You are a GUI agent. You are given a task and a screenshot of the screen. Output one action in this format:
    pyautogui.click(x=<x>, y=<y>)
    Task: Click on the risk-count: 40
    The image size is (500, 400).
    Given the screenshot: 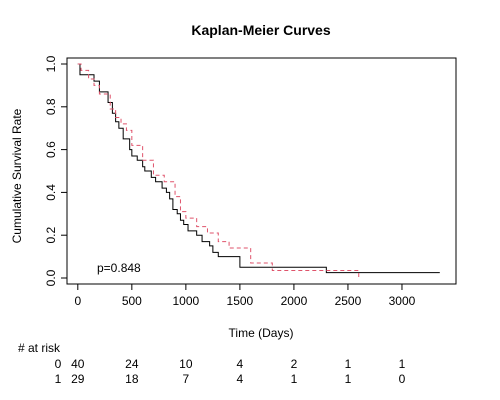 What is the action you would take?
    pyautogui.click(x=78, y=364)
    